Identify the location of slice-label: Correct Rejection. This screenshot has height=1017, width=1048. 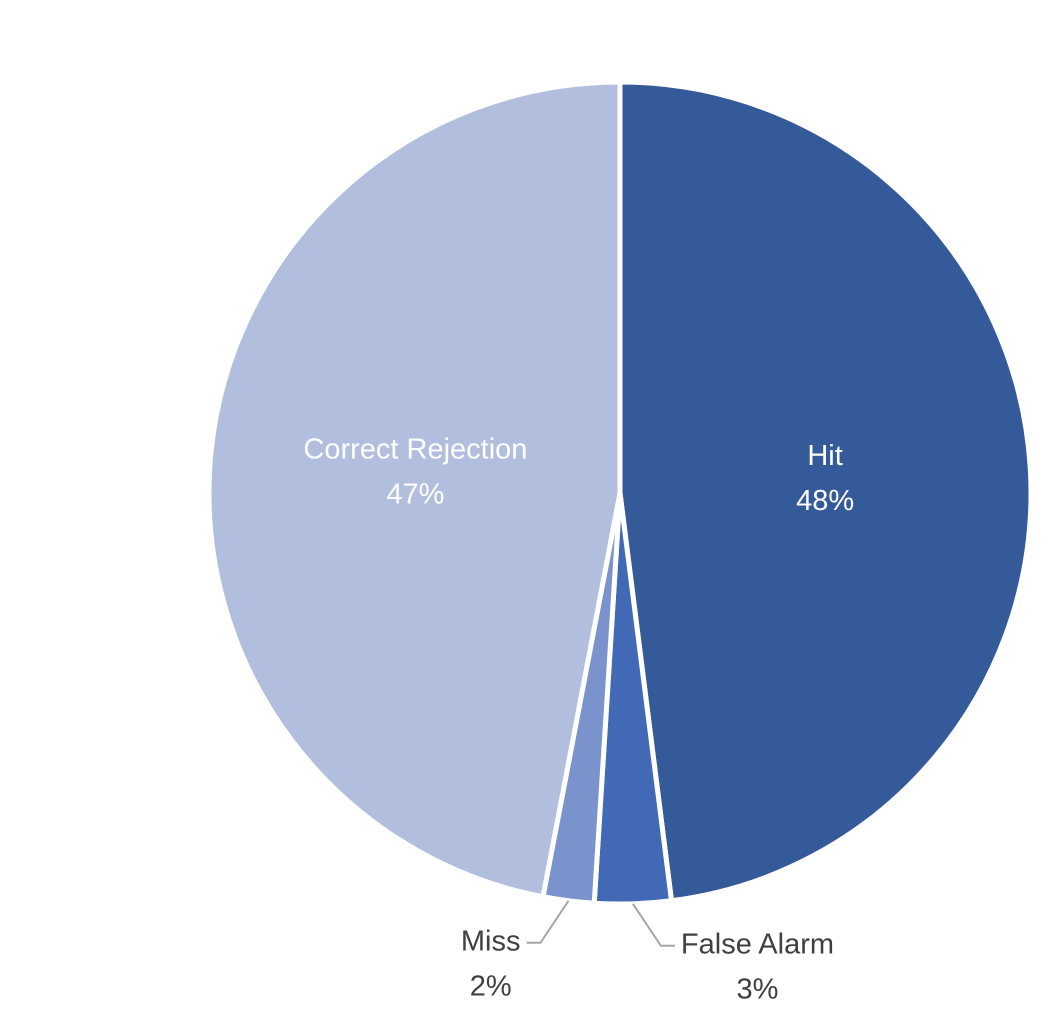
(415, 449).